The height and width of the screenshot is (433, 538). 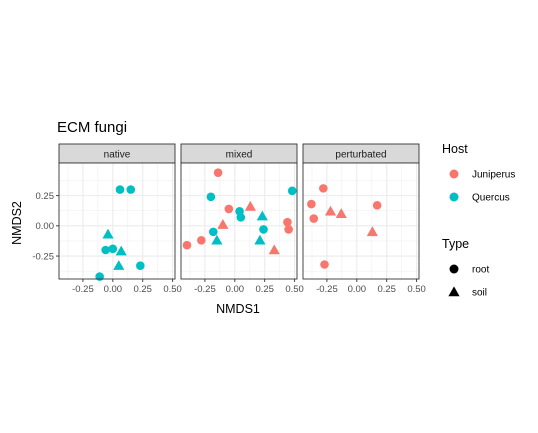 What do you see at coordinates (360, 155) in the screenshot?
I see `facet-strip-label-perturbated: perturbated` at bounding box center [360, 155].